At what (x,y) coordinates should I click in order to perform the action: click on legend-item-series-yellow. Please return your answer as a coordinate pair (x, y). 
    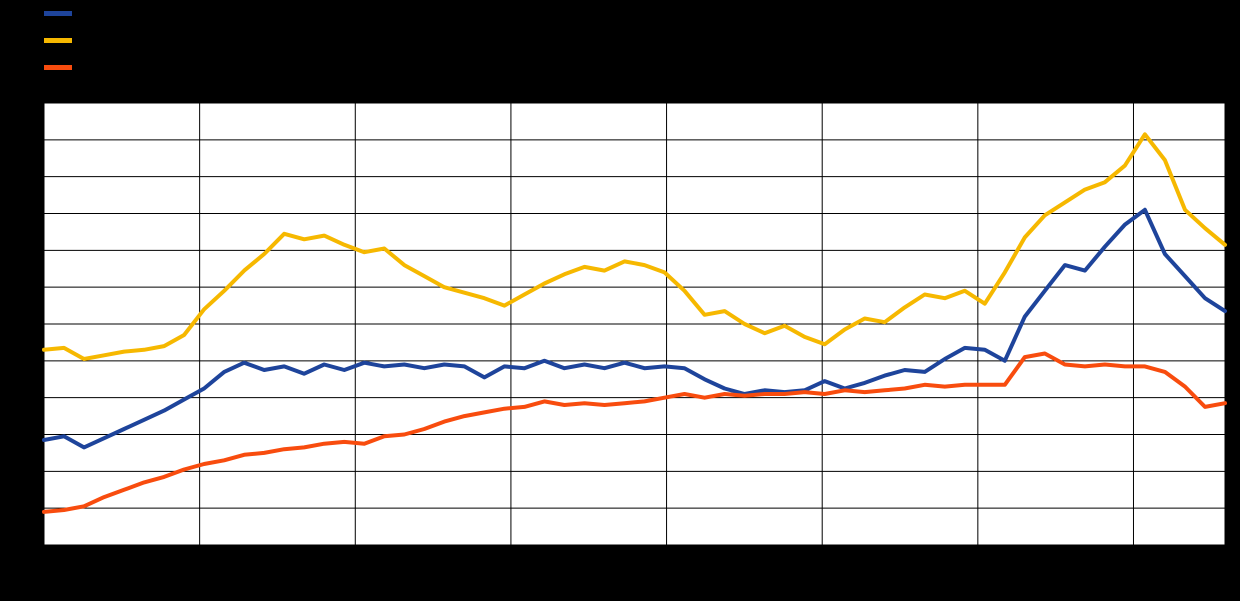
    Looking at the image, I should click on (63, 40).